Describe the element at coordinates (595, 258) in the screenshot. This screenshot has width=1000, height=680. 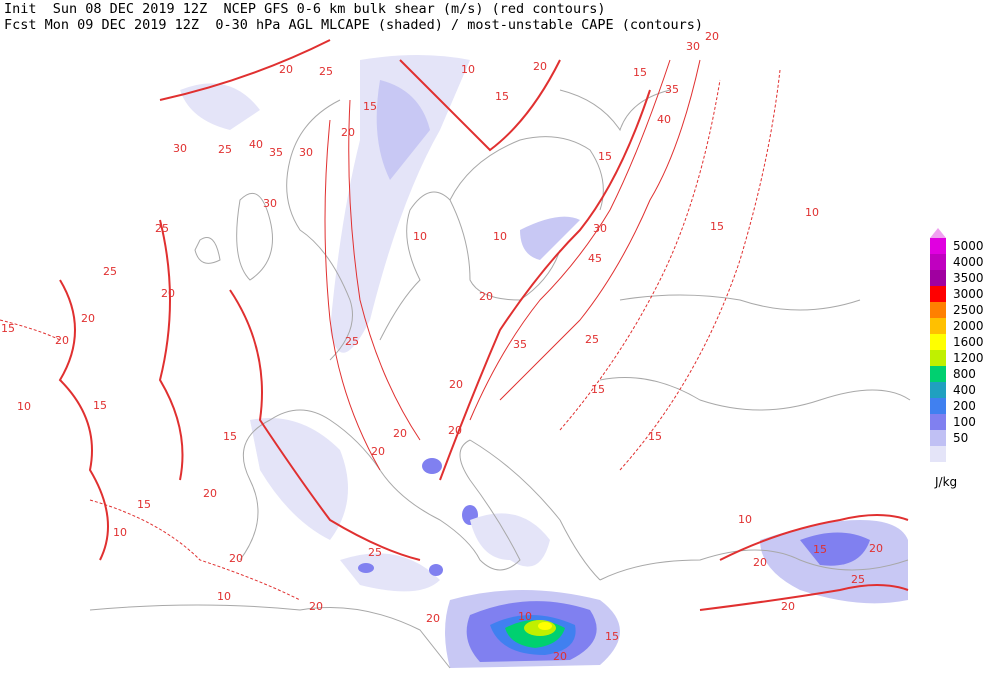
I see `contour-label: 45` at that location.